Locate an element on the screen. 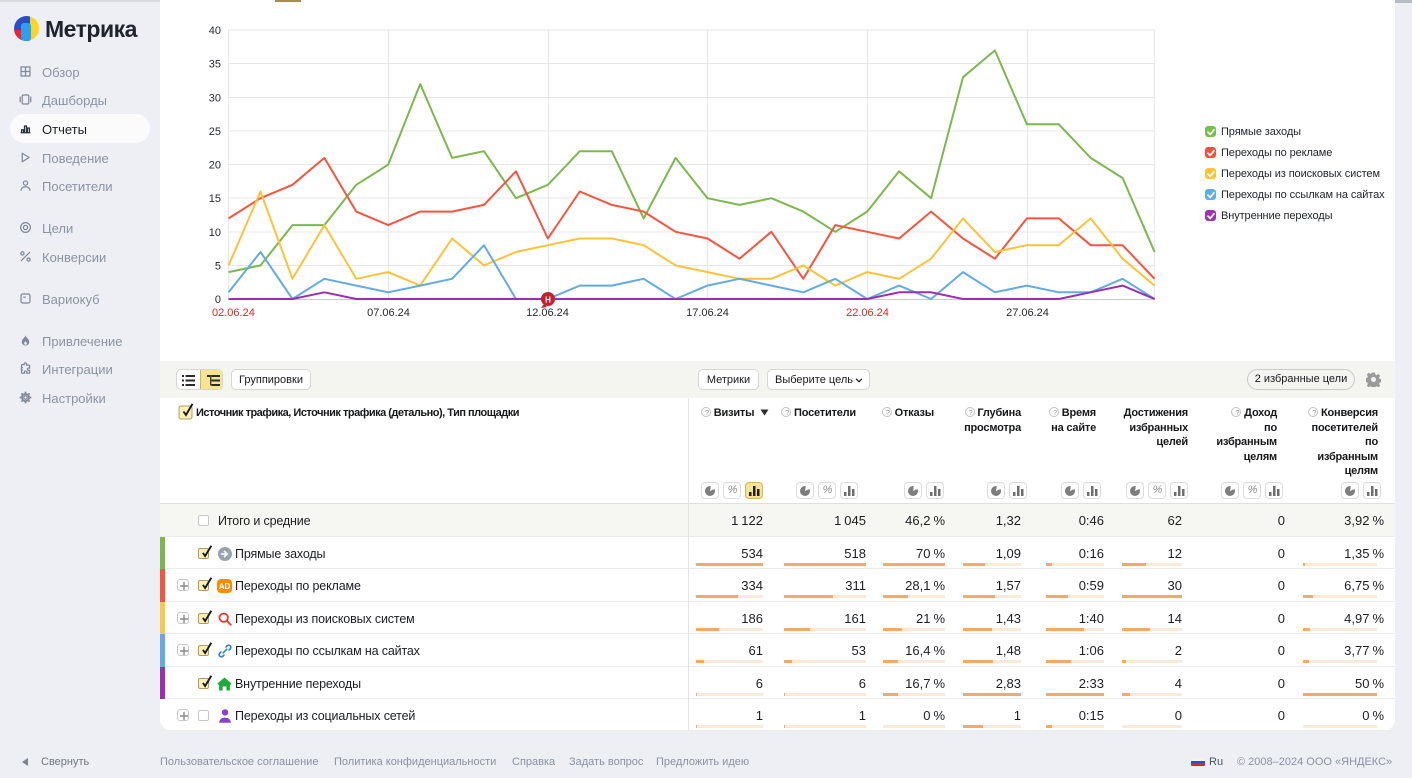 The image size is (1412, 778). svg-text: 25 is located at coordinates (215, 132).